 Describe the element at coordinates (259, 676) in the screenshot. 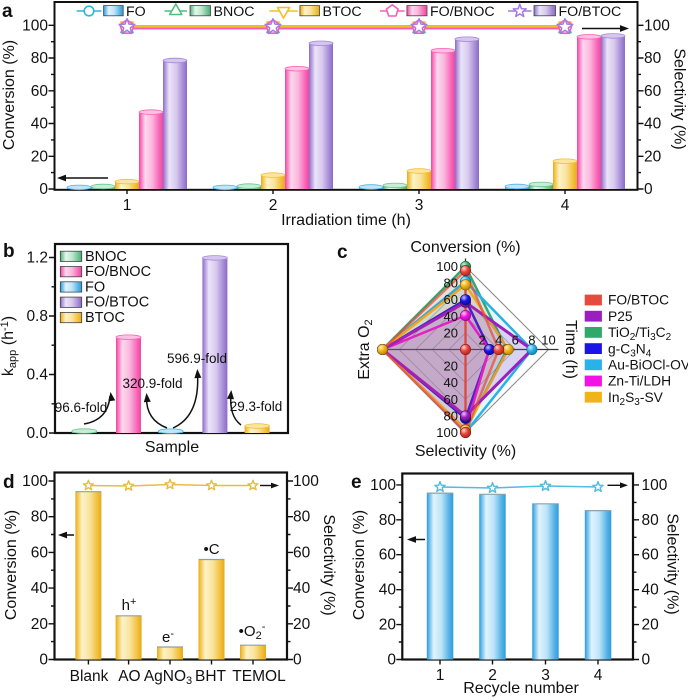

I see `svg-text: TEMOL` at that location.